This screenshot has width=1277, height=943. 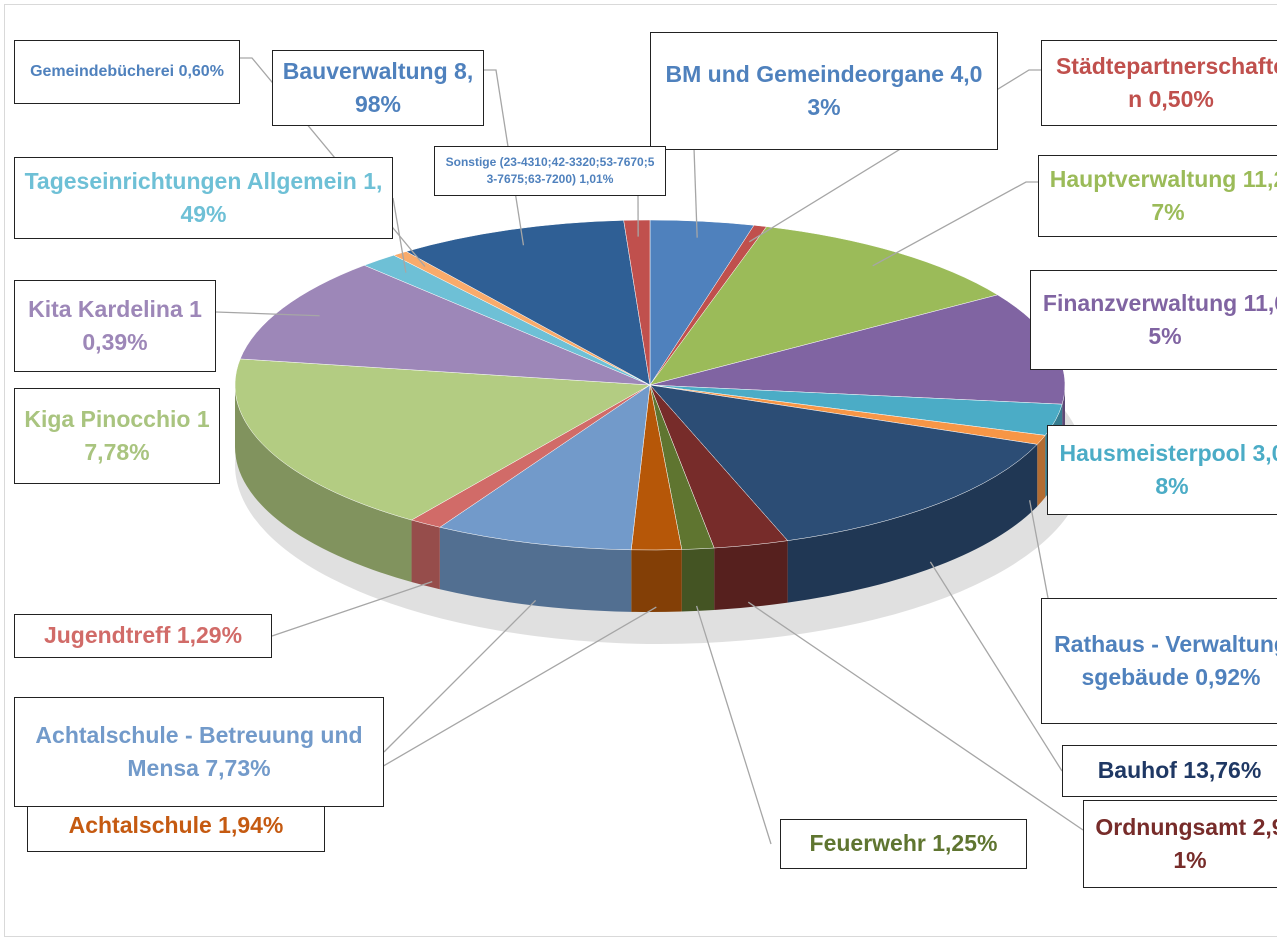 I want to click on data-label-text: Kita Kardelina 10,39%, so click(x=115, y=326).